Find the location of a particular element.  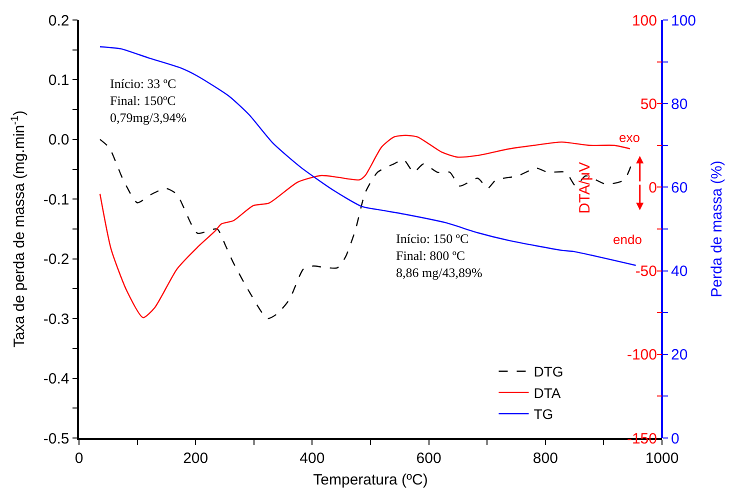

y2-tick-label: 50 is located at coordinates (648, 104).